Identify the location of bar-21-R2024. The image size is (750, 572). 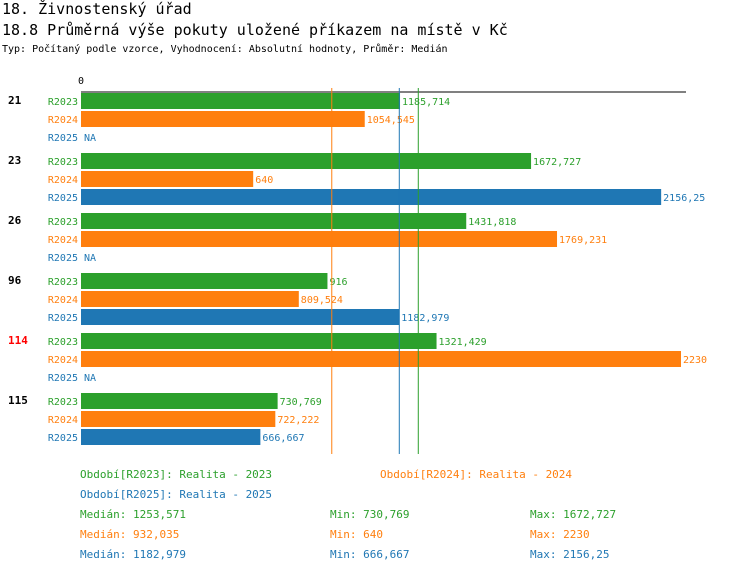
(223, 119).